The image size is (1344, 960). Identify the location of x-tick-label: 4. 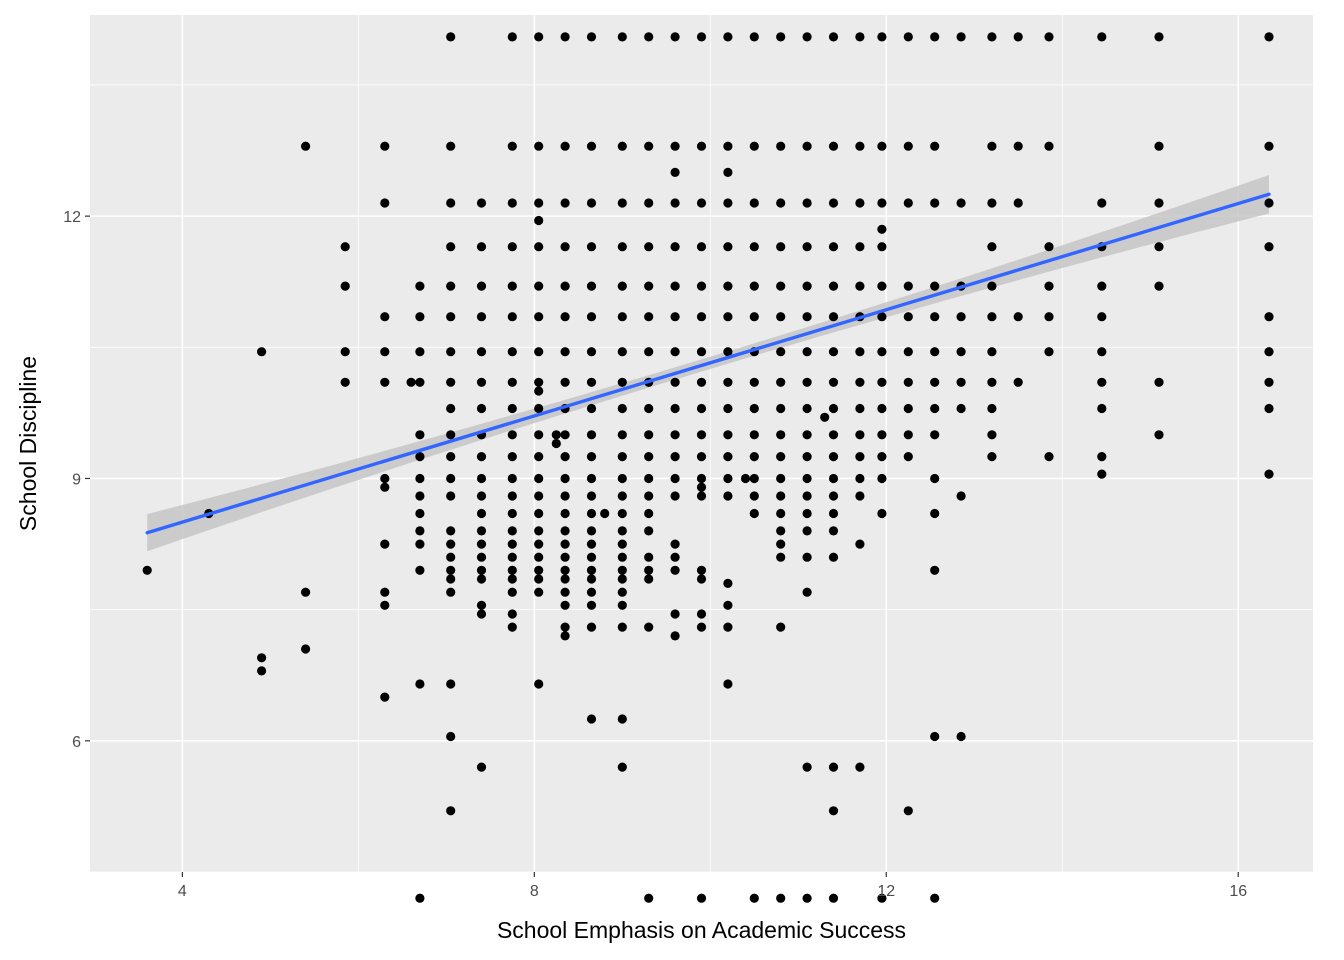
(182, 891).